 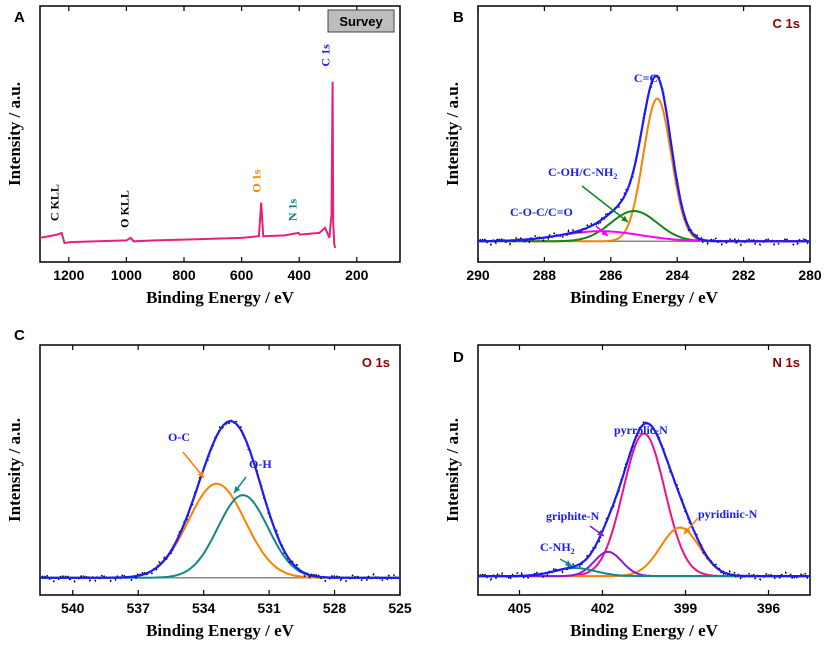 I want to click on x-tick-label: 290, so click(x=478, y=275).